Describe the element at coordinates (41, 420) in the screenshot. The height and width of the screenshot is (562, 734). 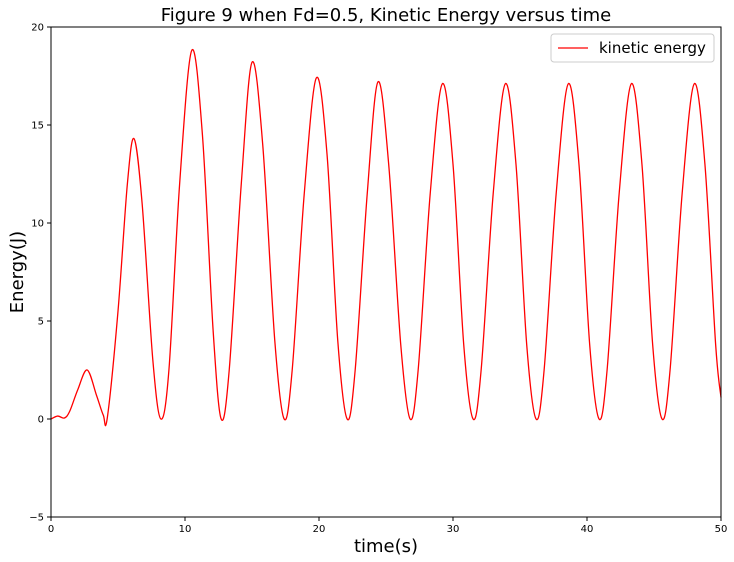
I see `y-tick-label-0: 0` at that location.